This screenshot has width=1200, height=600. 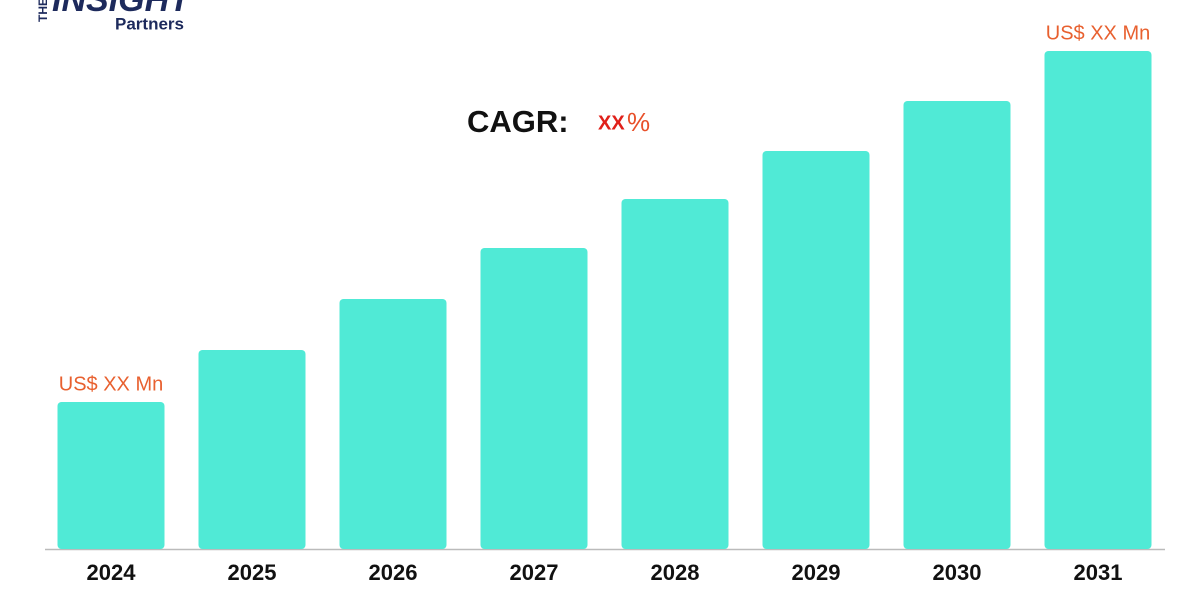 What do you see at coordinates (957, 572) in the screenshot?
I see `x-tick-label: 2030` at bounding box center [957, 572].